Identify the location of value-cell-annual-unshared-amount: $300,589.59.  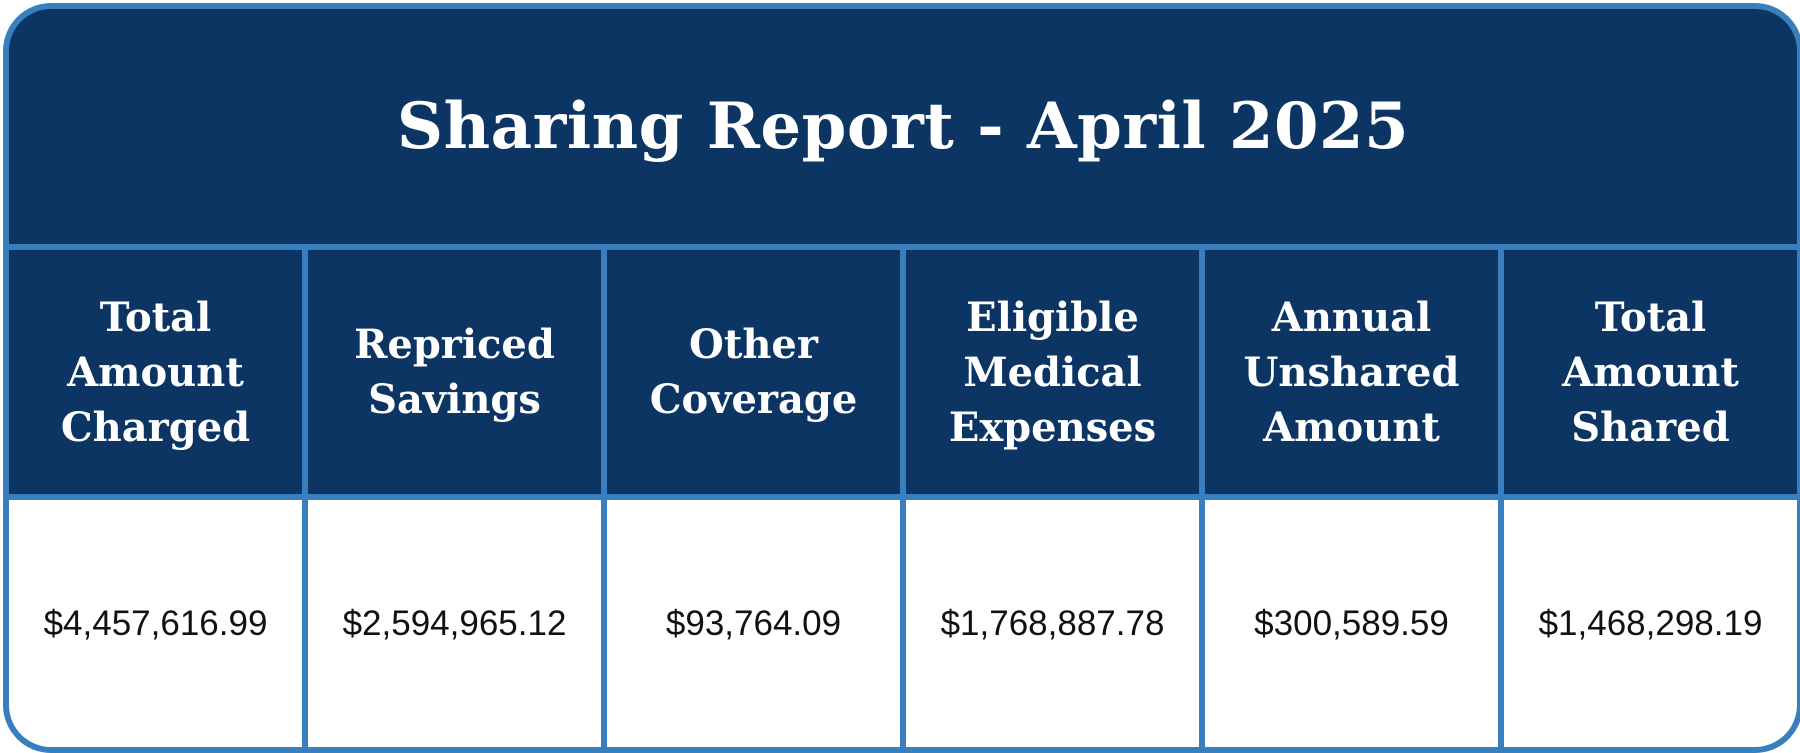
(1351, 623).